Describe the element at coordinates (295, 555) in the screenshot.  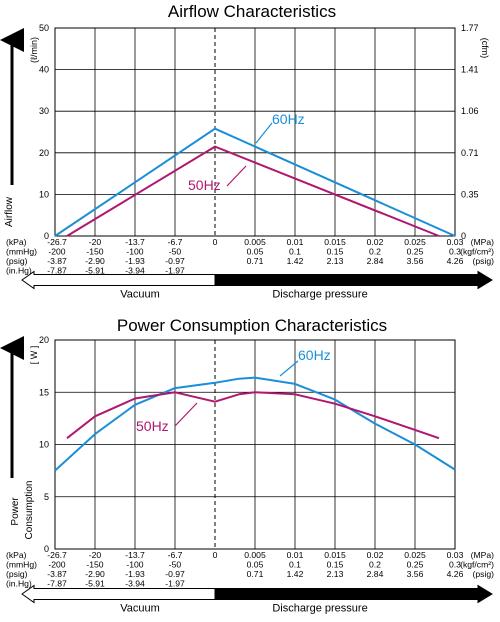
I see `power-xtick-label: 0.01` at that location.